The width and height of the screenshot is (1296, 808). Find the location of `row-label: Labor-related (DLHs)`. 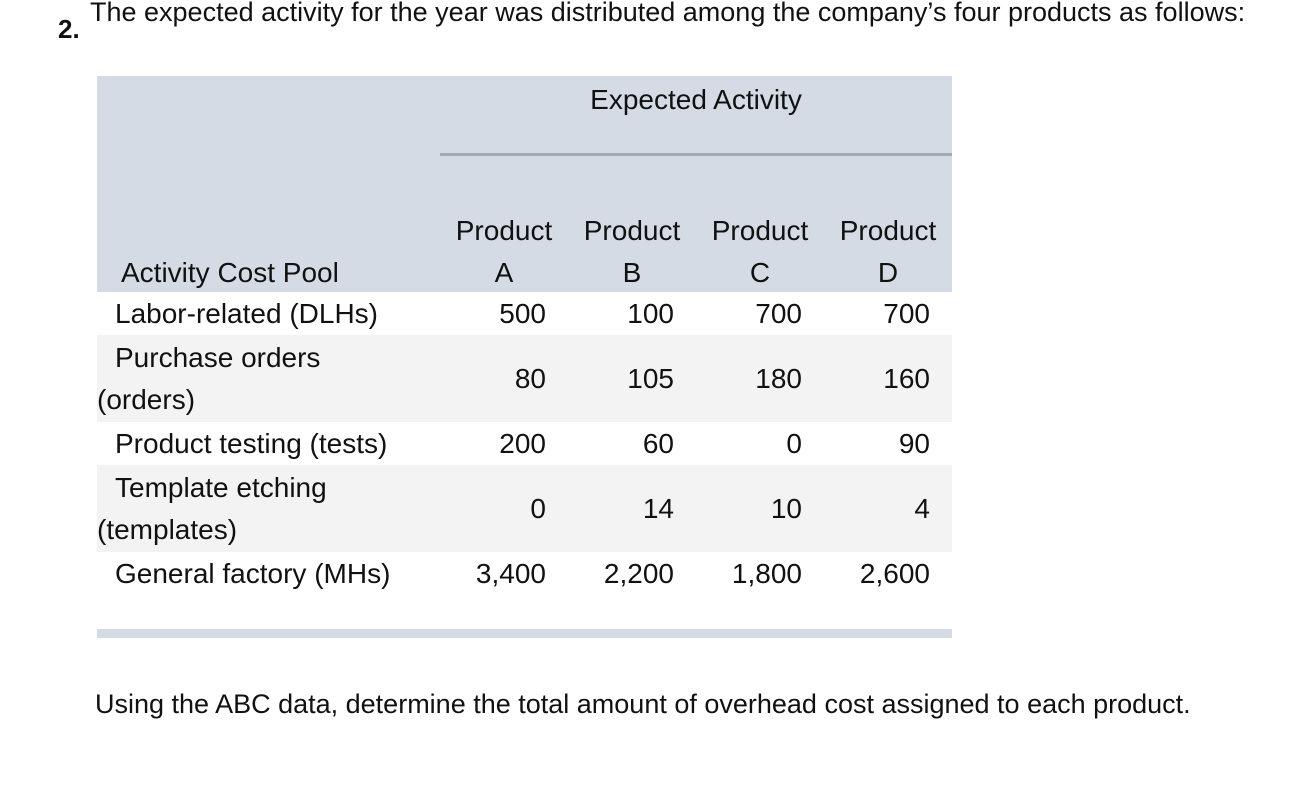

row-label: Labor-related (DLHs) is located at coordinates (268, 314).